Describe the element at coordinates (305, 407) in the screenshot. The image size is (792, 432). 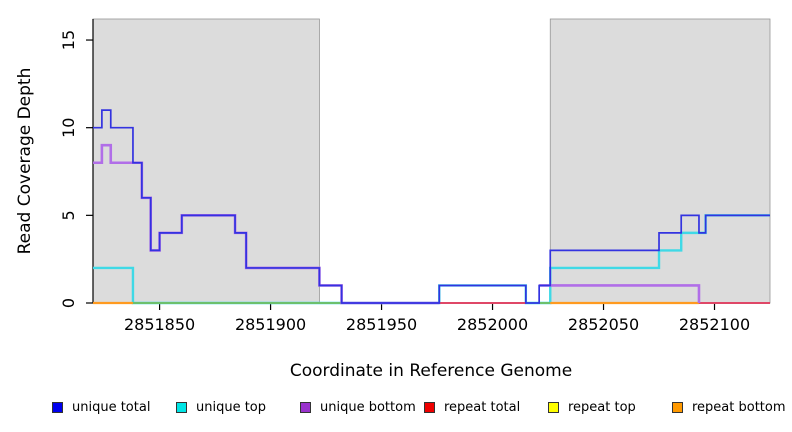
I see `legend-swatch-unique-bottom` at that location.